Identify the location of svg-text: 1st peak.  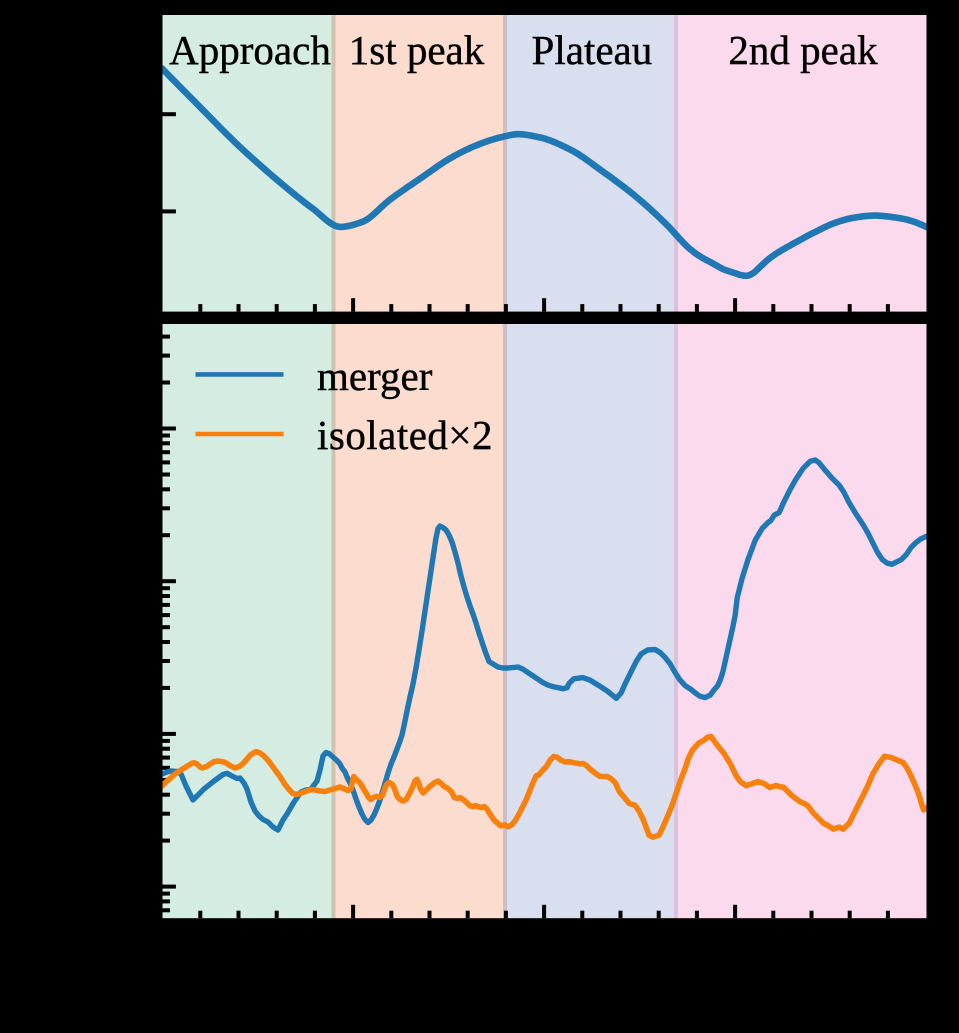
(417, 50).